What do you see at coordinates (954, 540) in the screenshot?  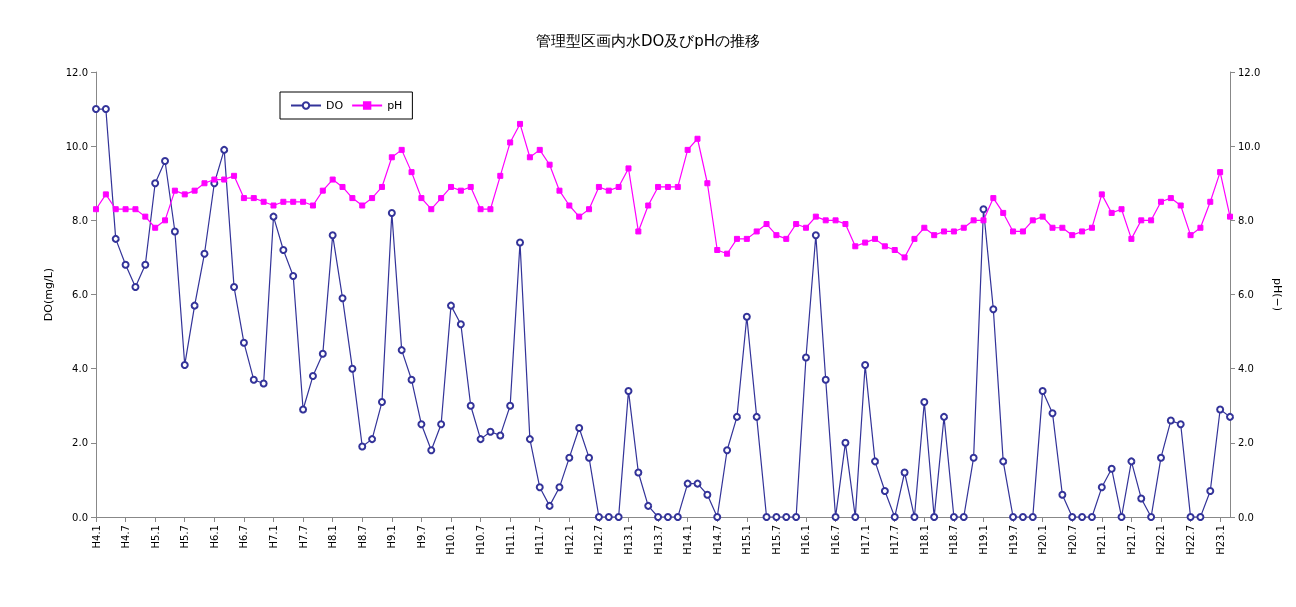 I see `x-tick-label: H18.7` at bounding box center [954, 540].